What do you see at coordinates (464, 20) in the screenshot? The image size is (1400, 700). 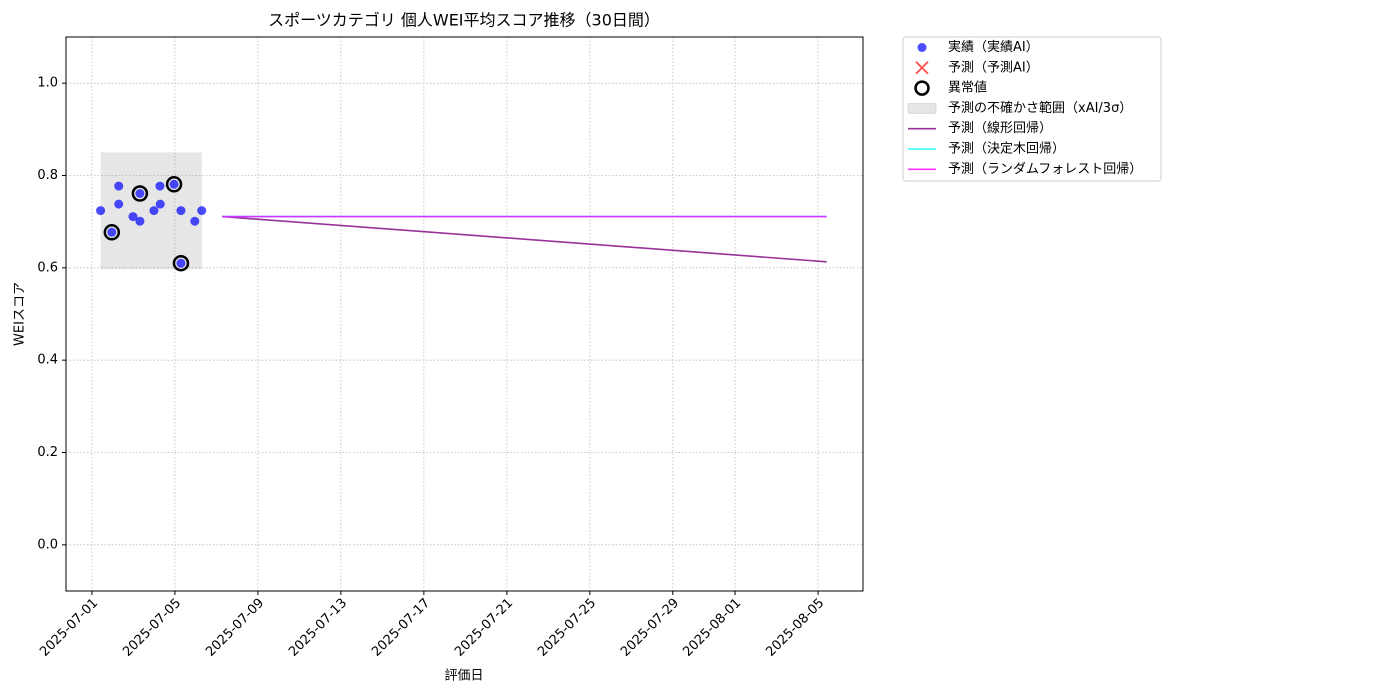 I see `chart-title: スポーツカテゴリ 個人WEI平均スコア推移（30日間）` at bounding box center [464, 20].